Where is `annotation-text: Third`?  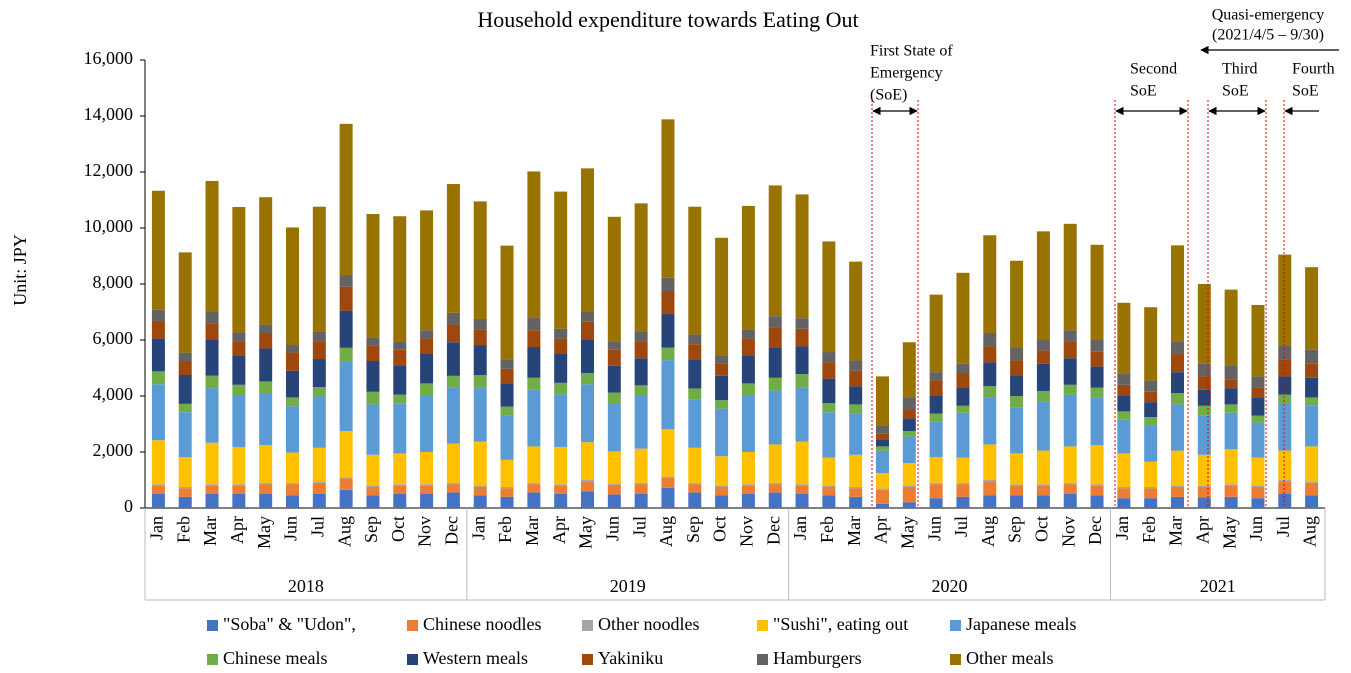
annotation-text: Third is located at coordinates (1240, 69).